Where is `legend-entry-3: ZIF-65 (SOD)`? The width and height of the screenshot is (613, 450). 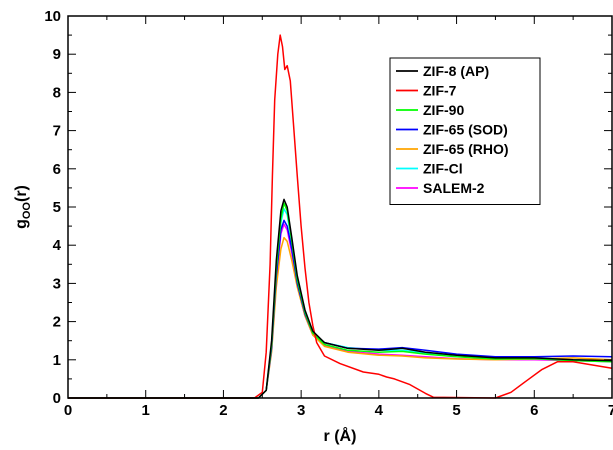 legend-entry-3: ZIF-65 (SOD) is located at coordinates (465, 130).